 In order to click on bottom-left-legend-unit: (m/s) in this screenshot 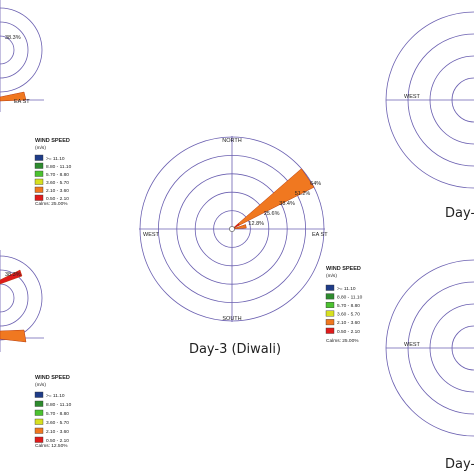, I will do `click(40, 385)`.